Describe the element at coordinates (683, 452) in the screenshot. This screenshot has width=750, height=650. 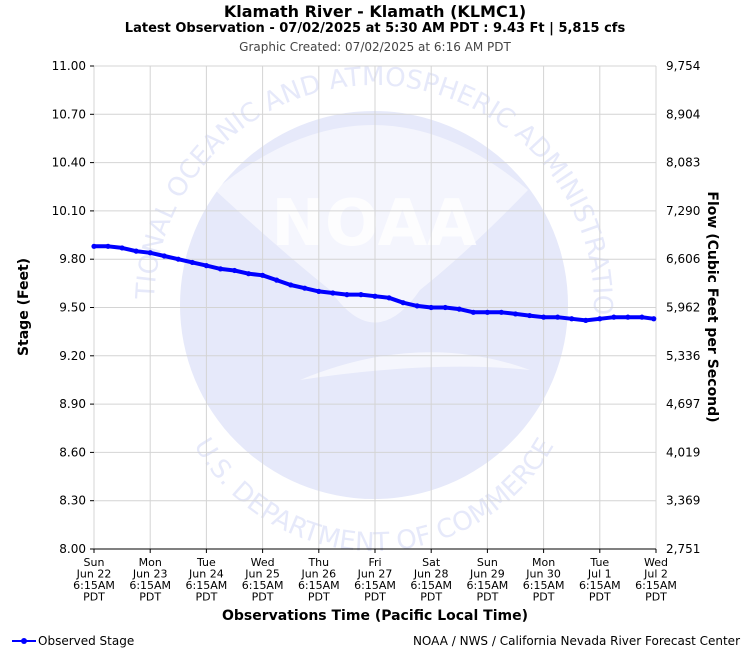
I see `y2-tick-label: 4,019` at that location.